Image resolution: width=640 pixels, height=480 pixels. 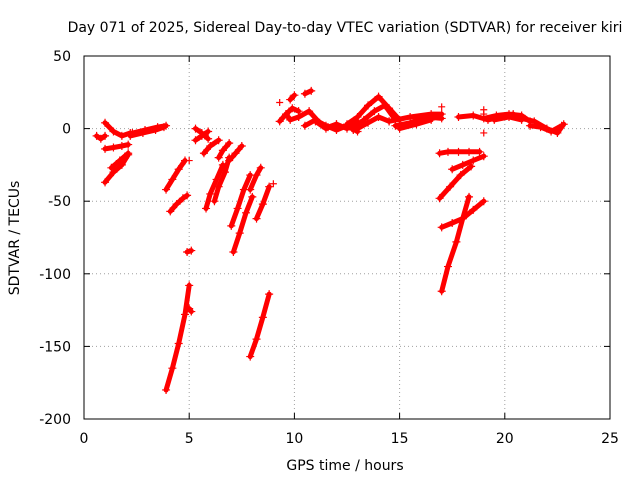 I want to click on x-tick-label: 10, so click(x=294, y=439).